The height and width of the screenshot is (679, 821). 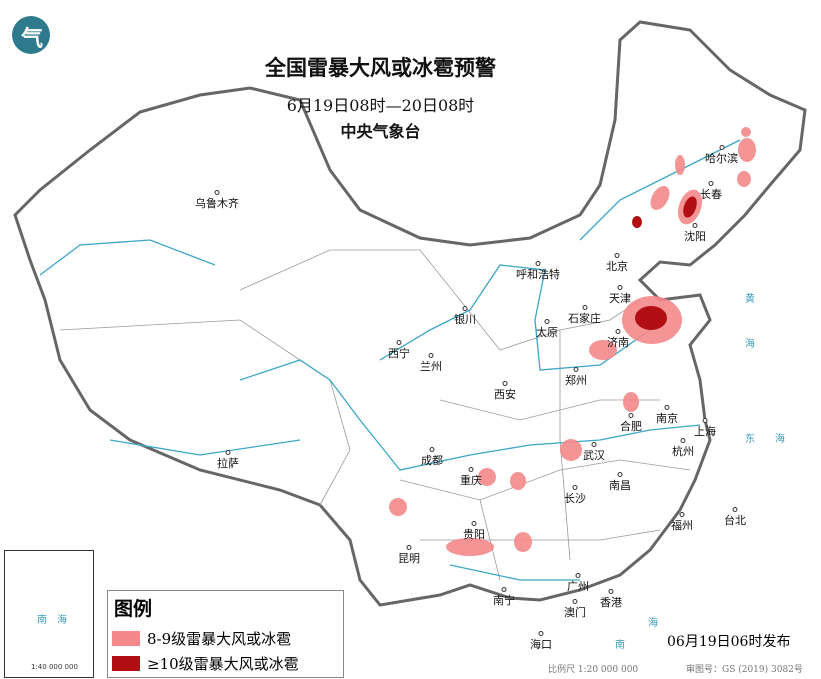 I want to click on city-label: 南宁, so click(x=504, y=600).